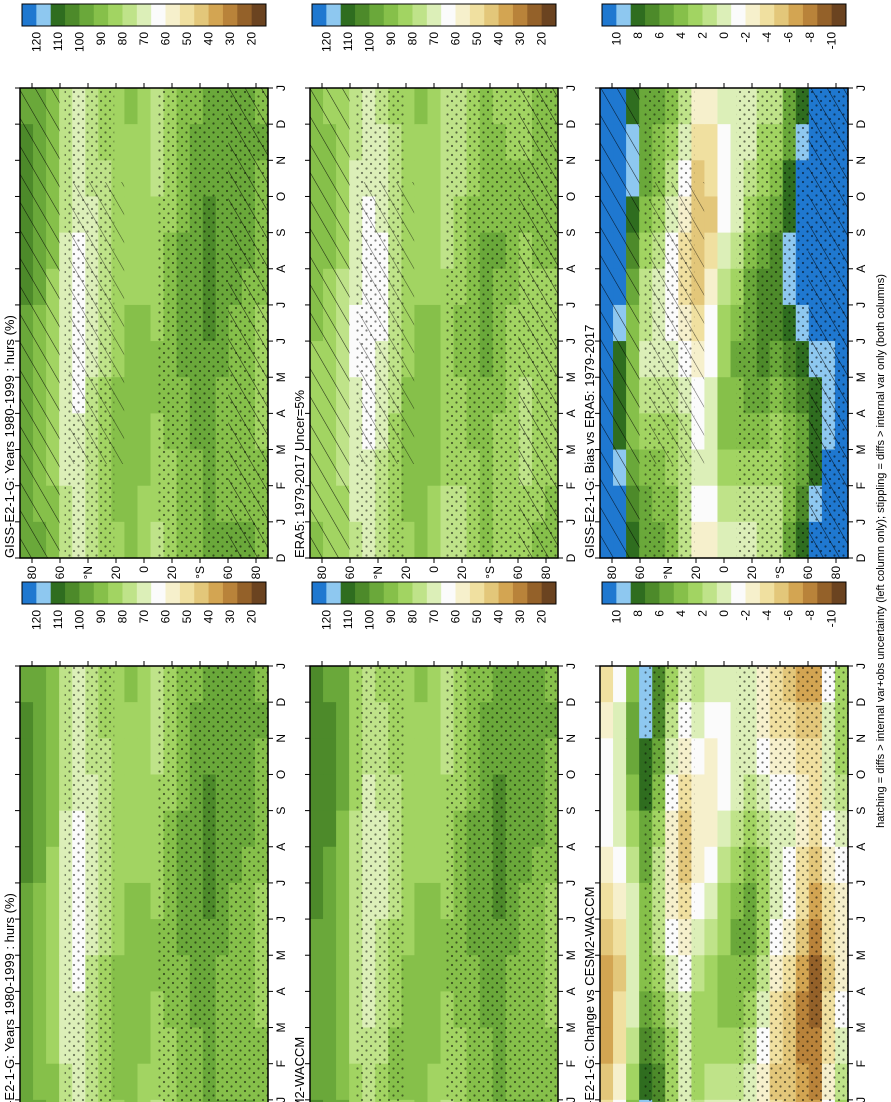  Describe the element at coordinates (200, 572) in the screenshot. I see `lat-tick-label: °S` at that location.